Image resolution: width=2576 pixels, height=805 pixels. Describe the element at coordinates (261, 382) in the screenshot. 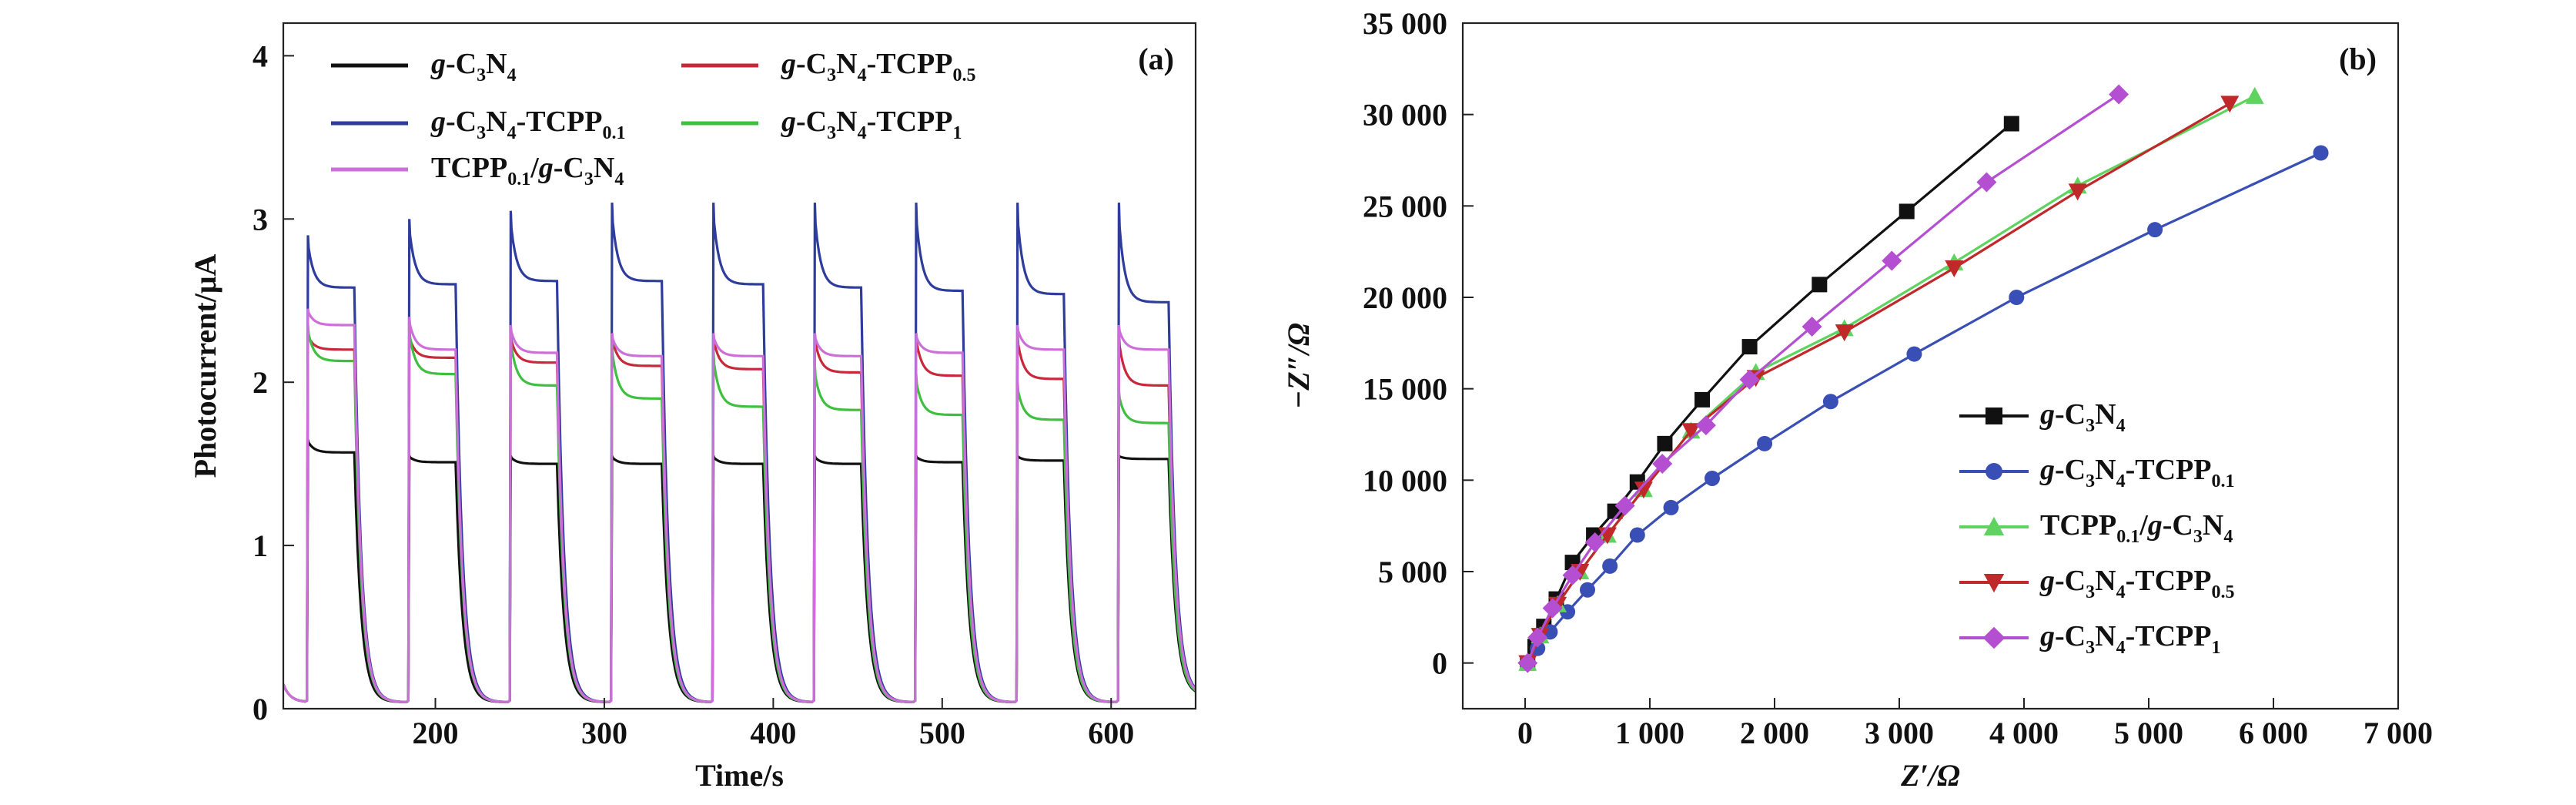

I see `y-tick-label: 2` at that location.